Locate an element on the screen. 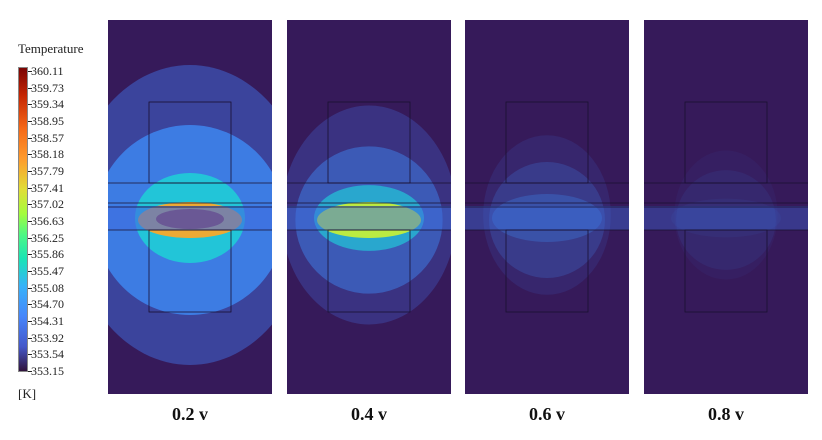 Image resolution: width=822 pixels, height=440 pixels. heat-inner is located at coordinates (726, 218).